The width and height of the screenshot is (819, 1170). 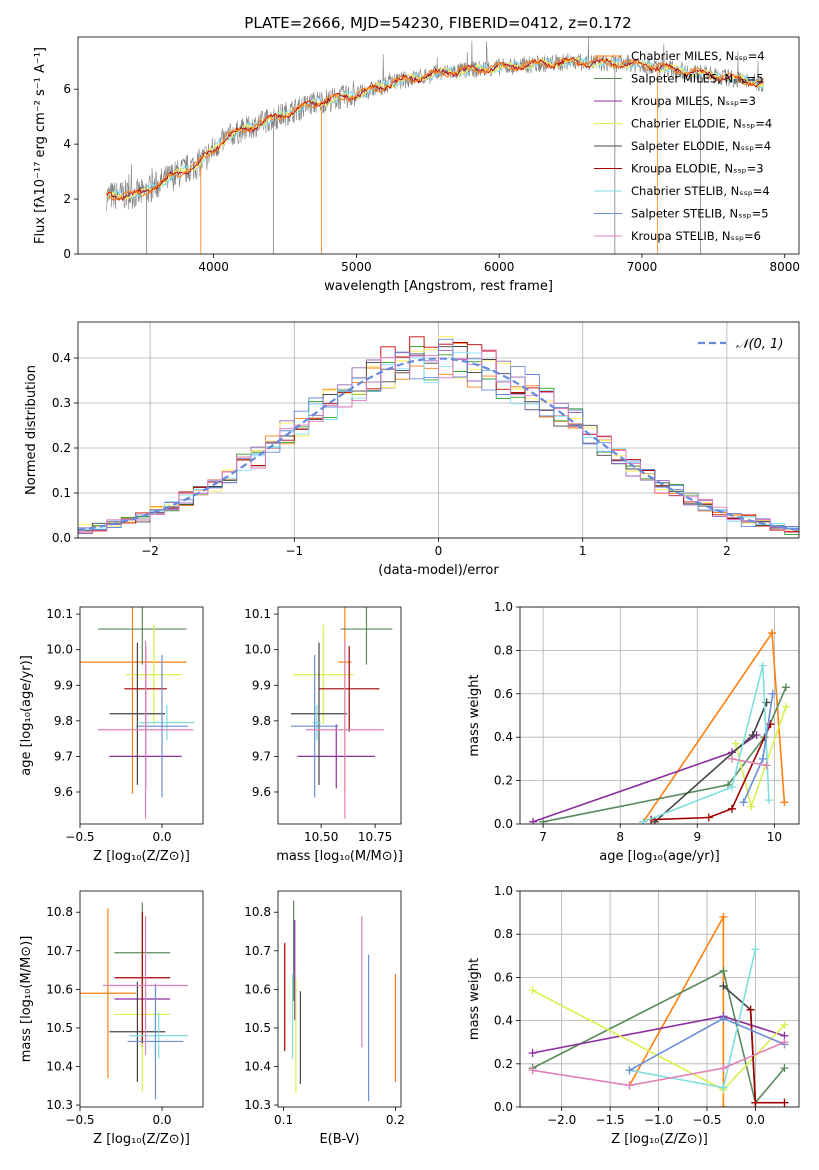 I want to click on y-tick-label: 10.7, so click(x=257, y=951).